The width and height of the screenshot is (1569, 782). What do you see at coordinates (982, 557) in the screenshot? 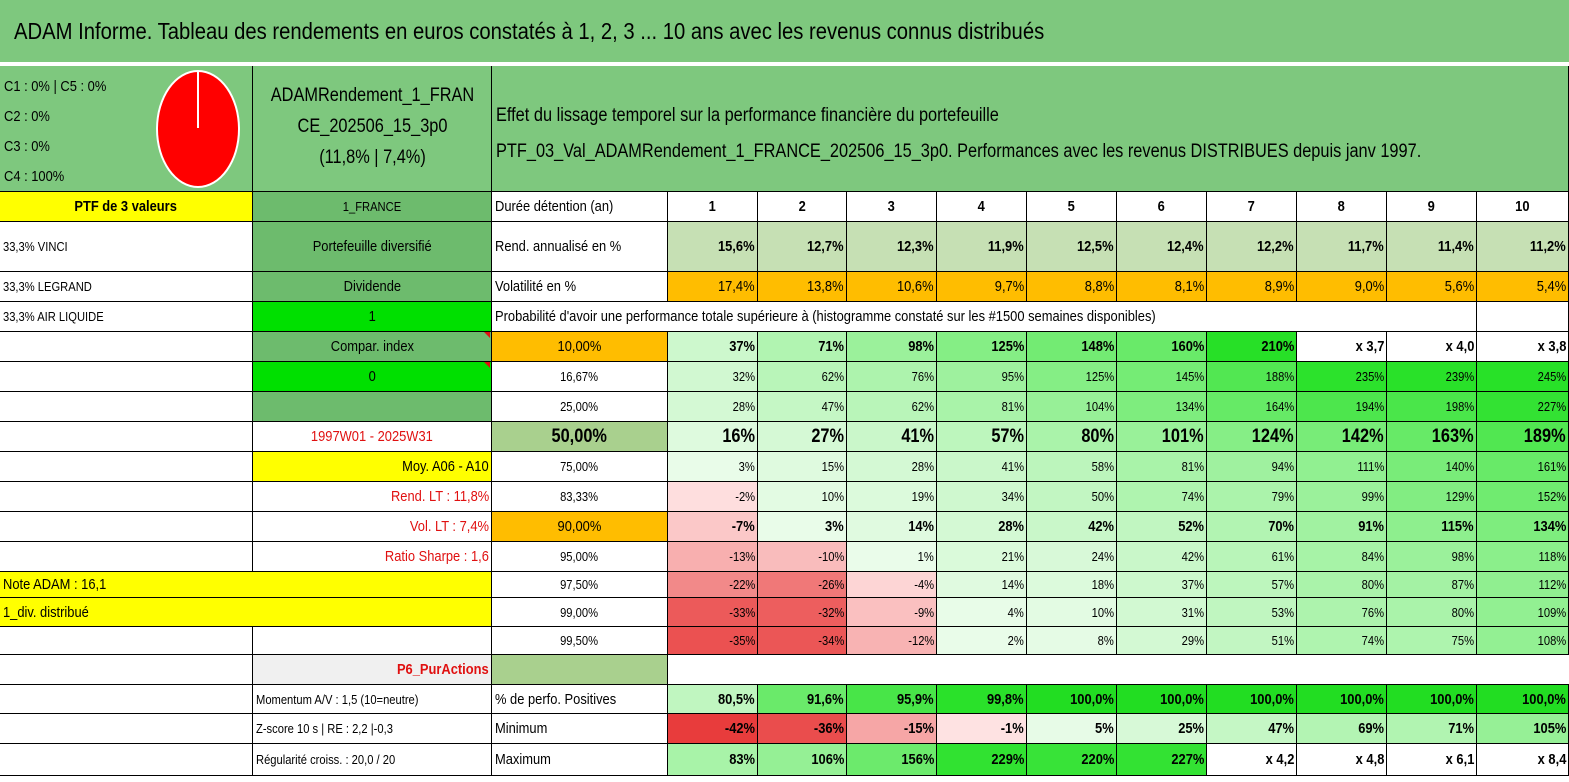
I see `prob-value: 21%` at bounding box center [982, 557].